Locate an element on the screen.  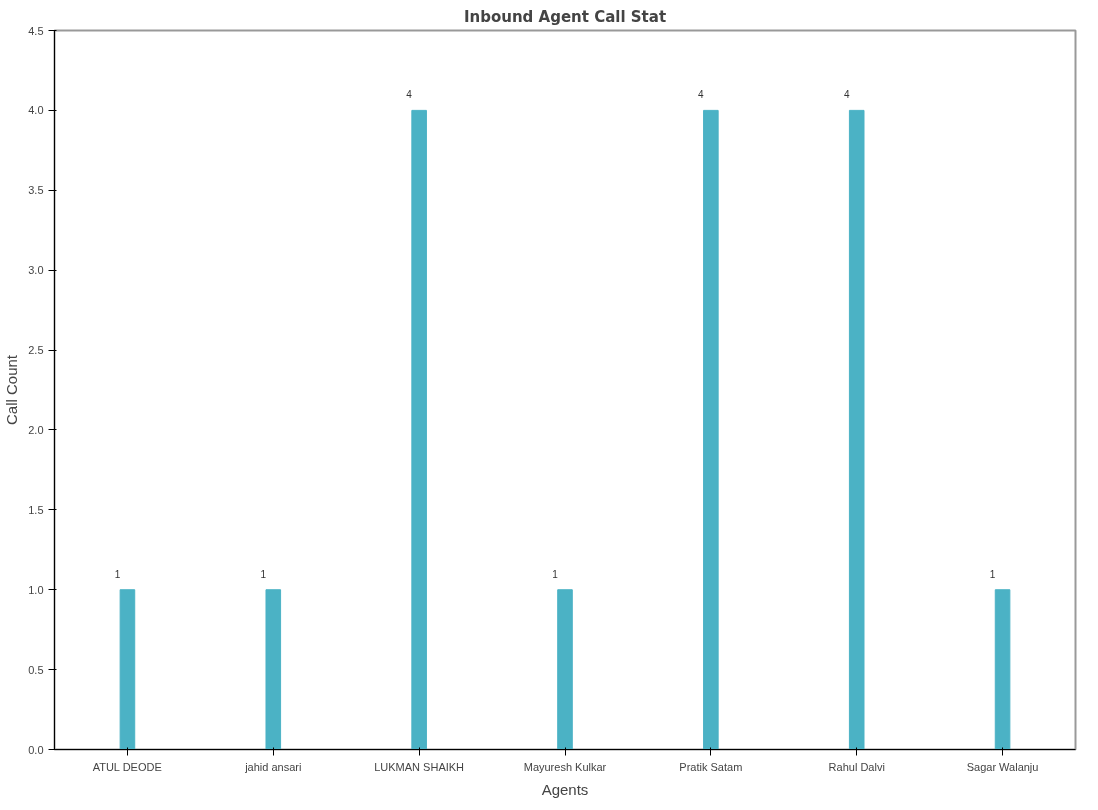
y-tick-label: 3.0 is located at coordinates (36, 270).